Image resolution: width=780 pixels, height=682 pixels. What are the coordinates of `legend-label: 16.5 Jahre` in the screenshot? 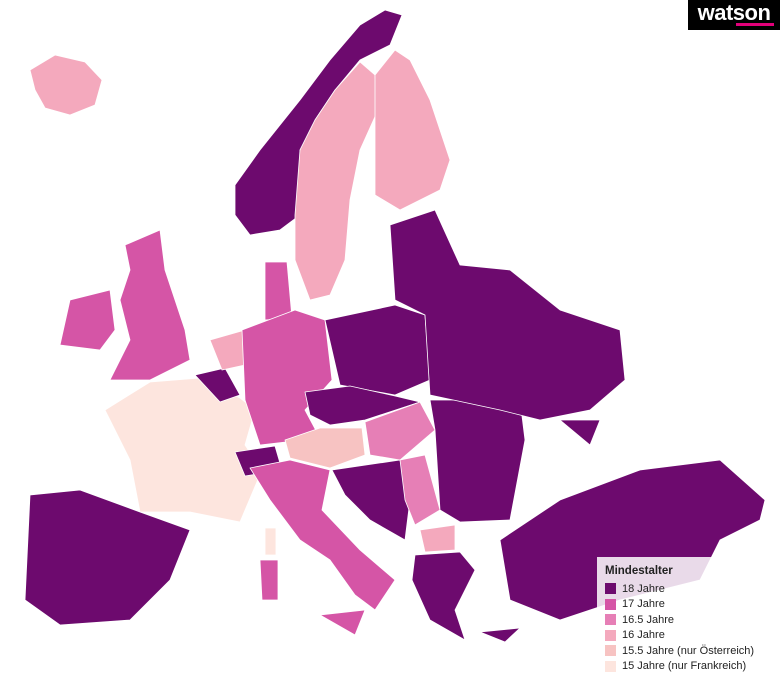 It's located at (648, 619).